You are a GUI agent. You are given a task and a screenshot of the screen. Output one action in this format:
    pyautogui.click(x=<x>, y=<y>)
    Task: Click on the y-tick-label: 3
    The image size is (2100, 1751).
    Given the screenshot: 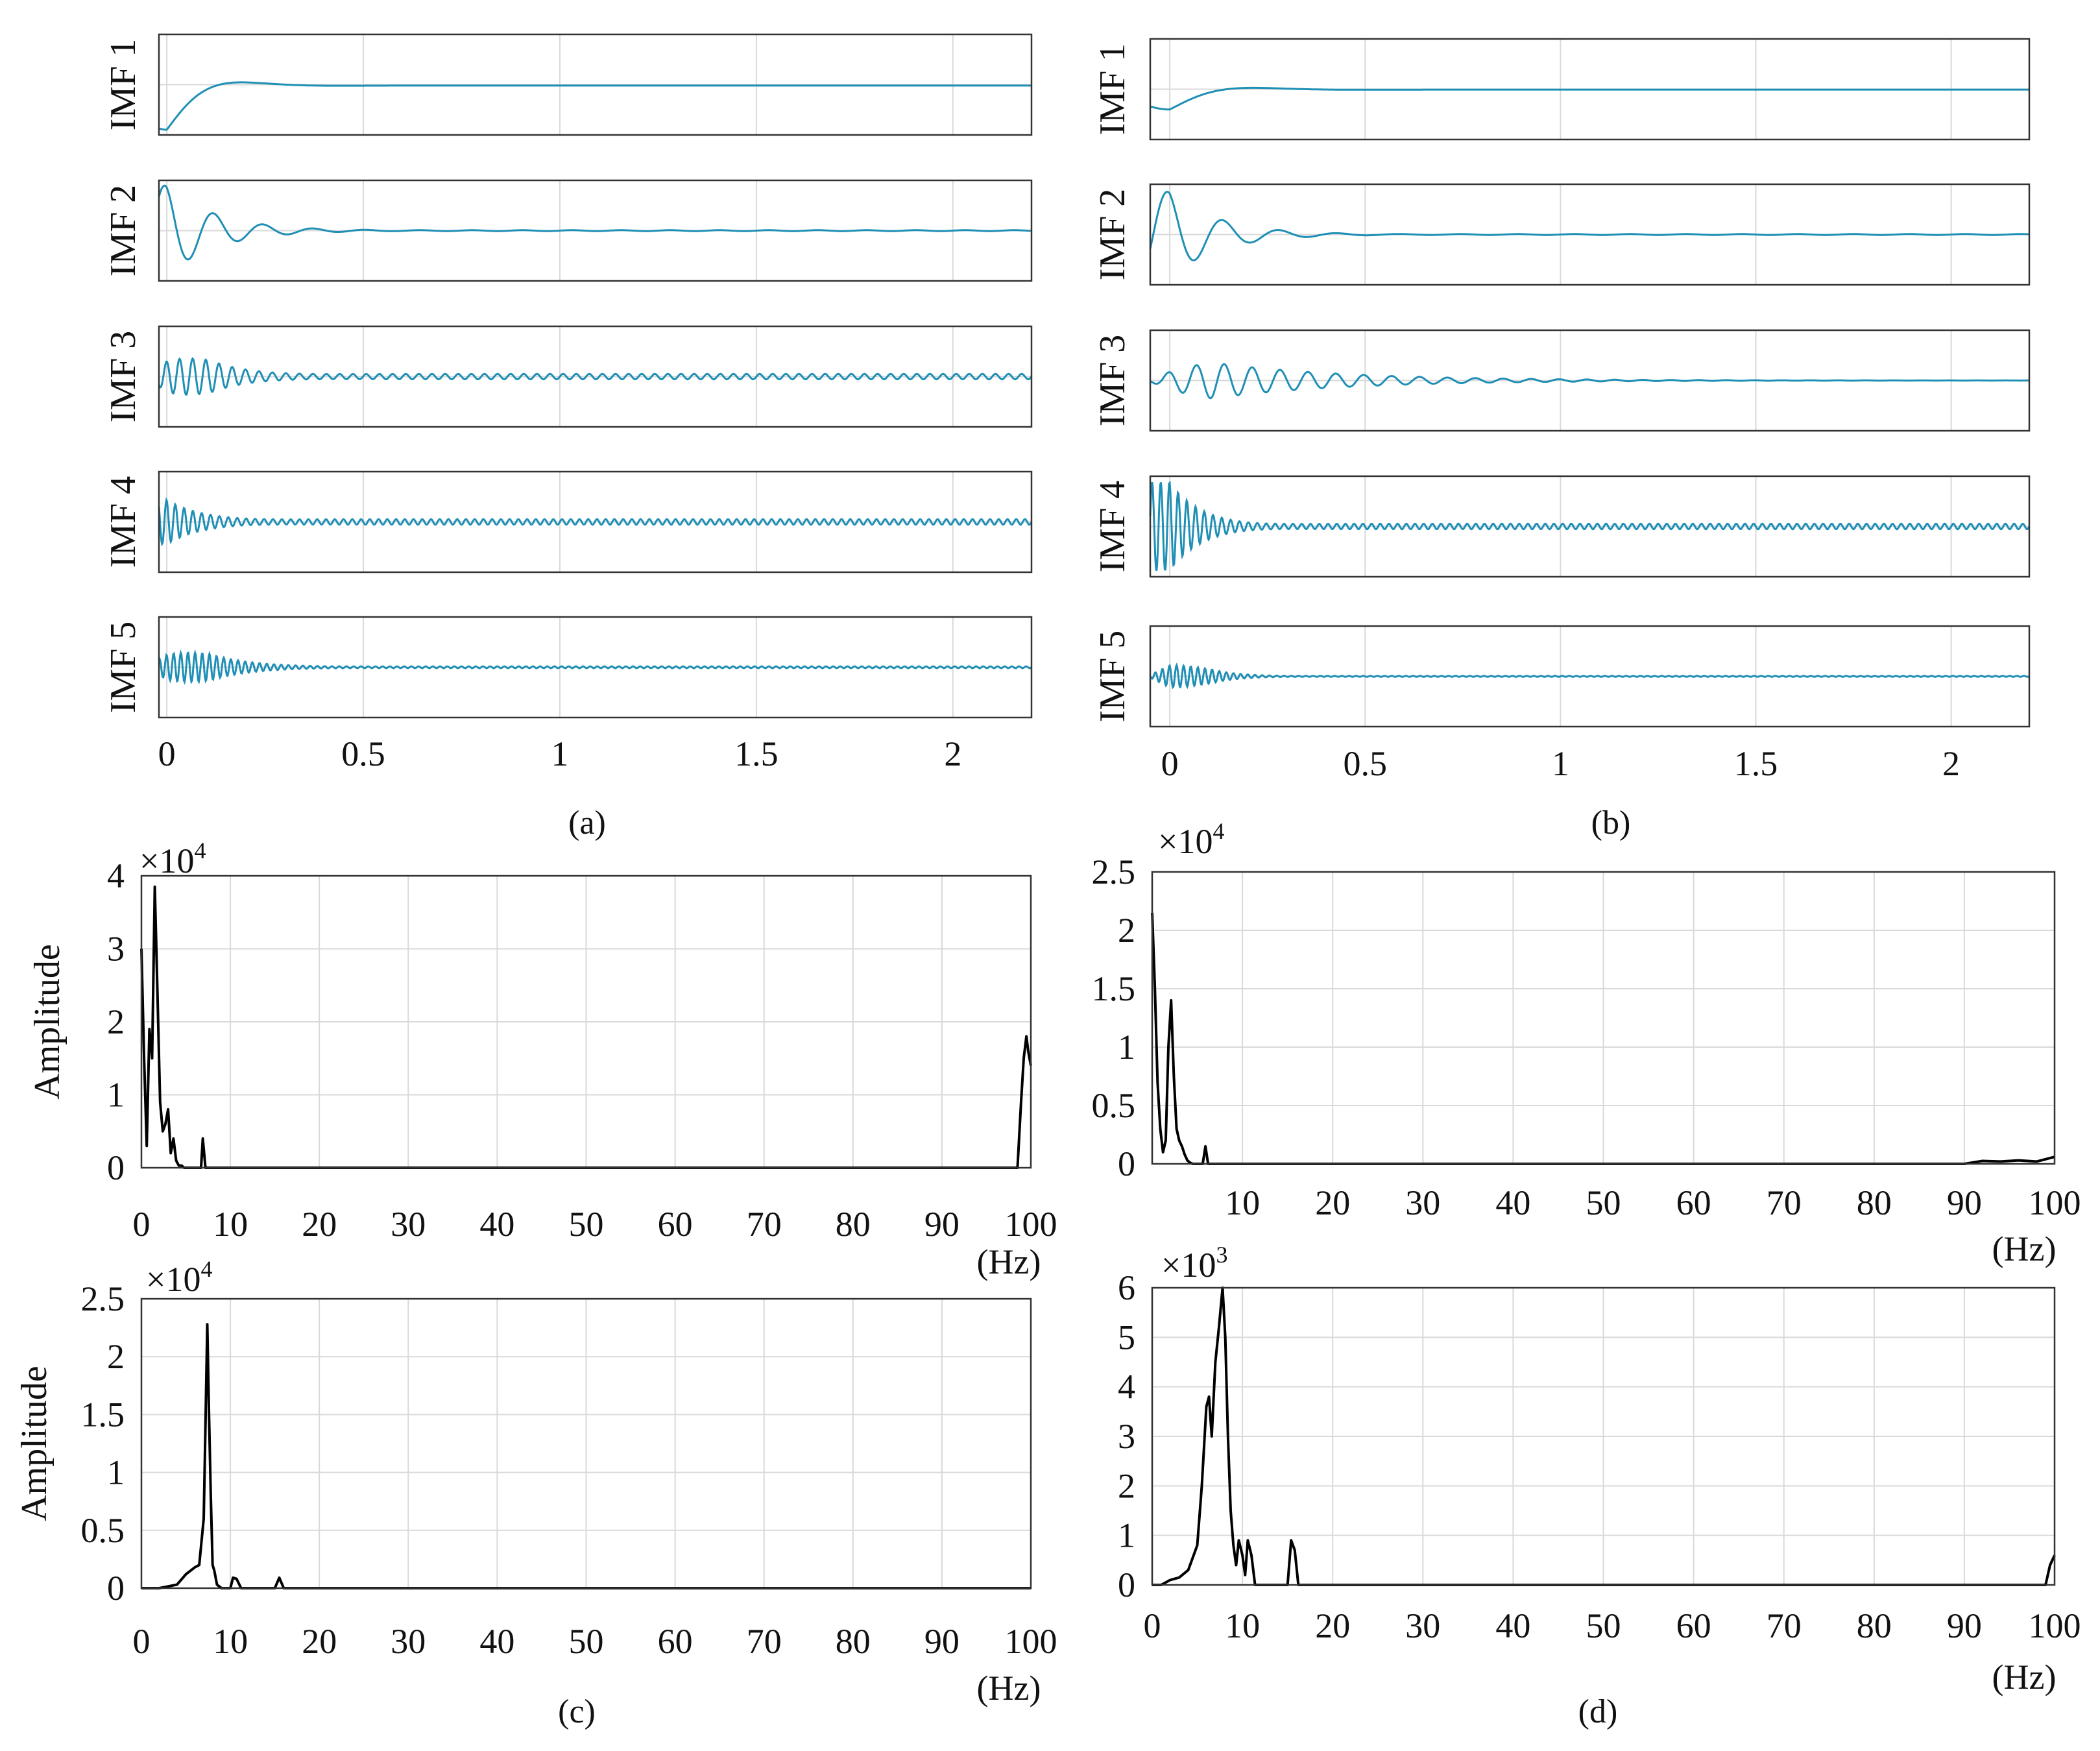 What is the action you would take?
    pyautogui.click(x=116, y=949)
    